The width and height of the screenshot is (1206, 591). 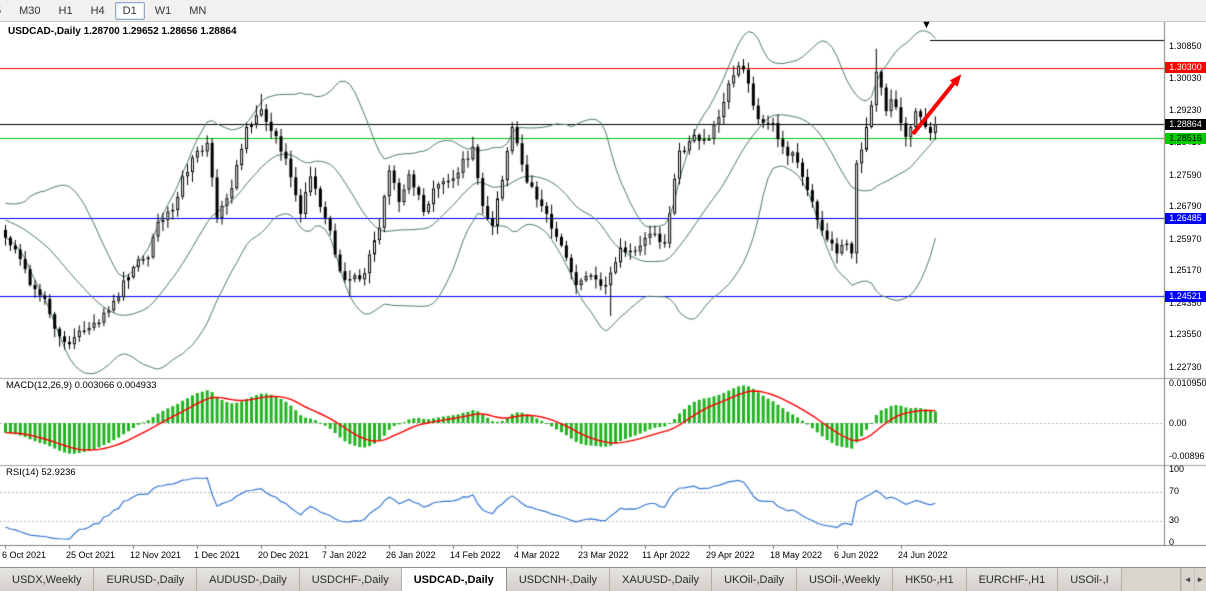 I want to click on price-tag-1.26485: 1.26485, so click(x=1185, y=218).